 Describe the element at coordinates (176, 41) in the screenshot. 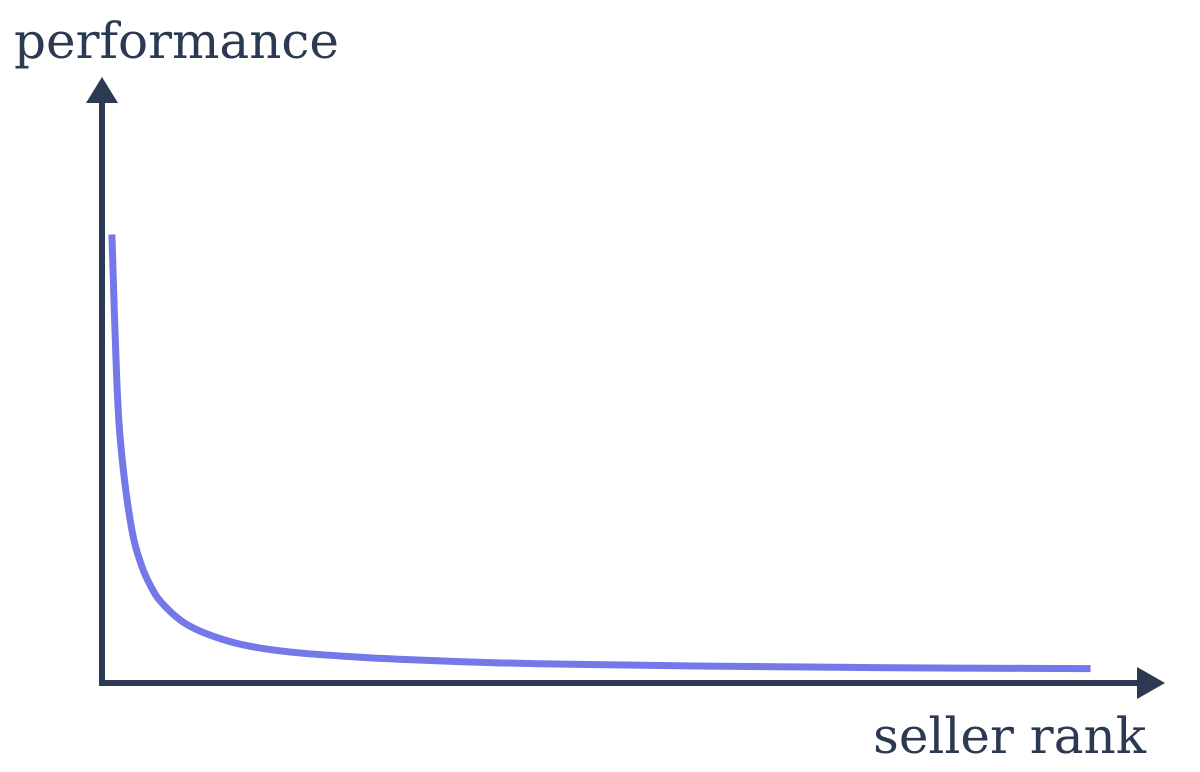

I see `y-axis-label: performance` at that location.